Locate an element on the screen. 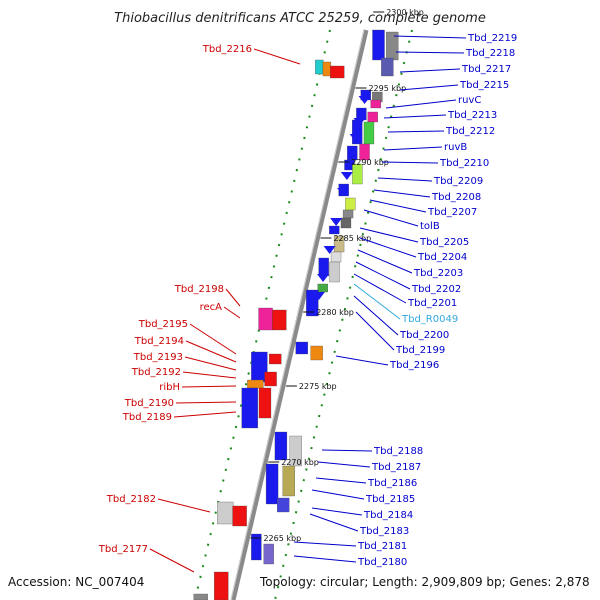 This screenshot has height=600, width=600. right-gene-label: Tbd_2208 is located at coordinates (456, 197).